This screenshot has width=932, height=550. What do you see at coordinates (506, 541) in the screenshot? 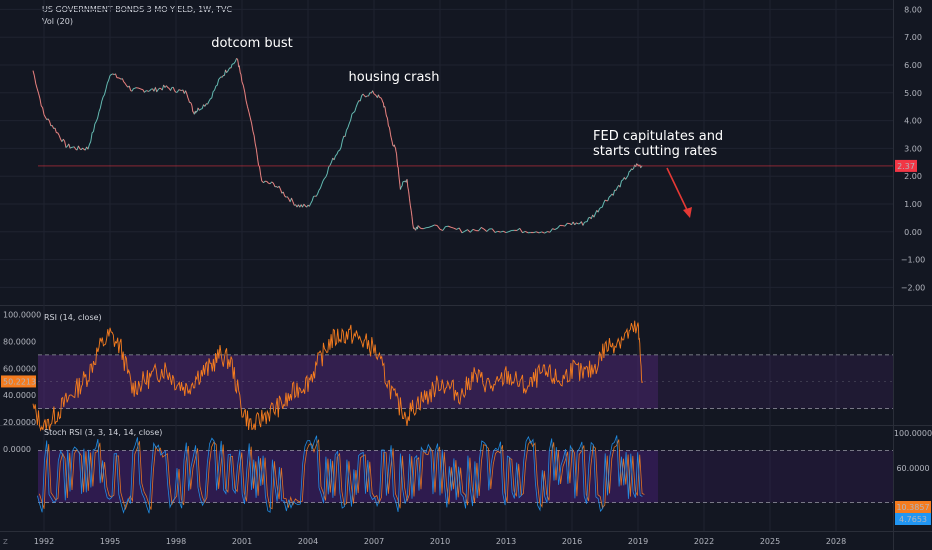
I see `x-tick-label: 2013` at bounding box center [506, 541].